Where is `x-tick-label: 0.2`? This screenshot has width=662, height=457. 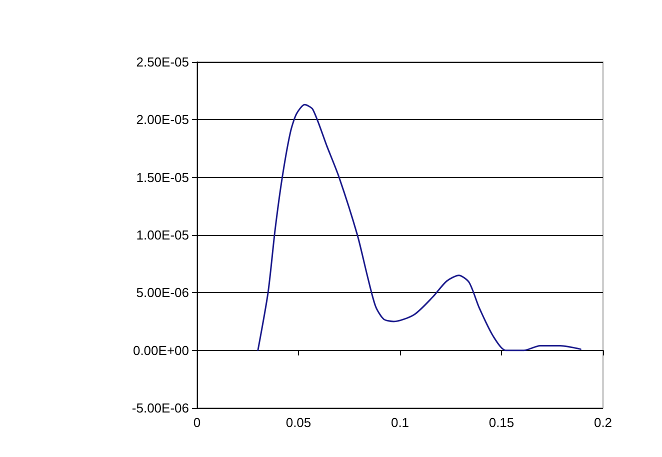 x-tick-label: 0.2 is located at coordinates (603, 422).